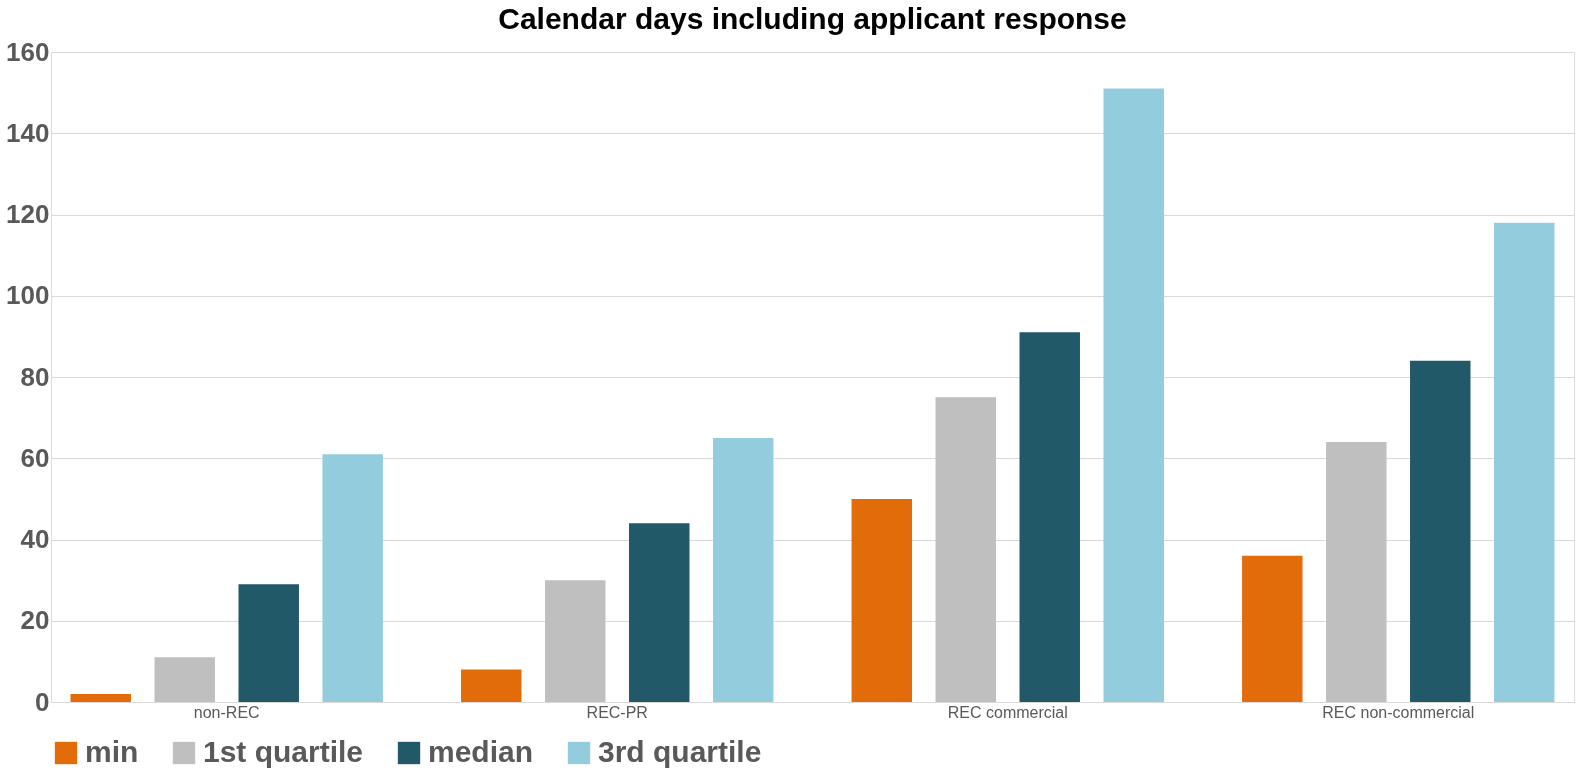 This screenshot has height=773, width=1579. I want to click on y-tick-label: 40, so click(35, 539).